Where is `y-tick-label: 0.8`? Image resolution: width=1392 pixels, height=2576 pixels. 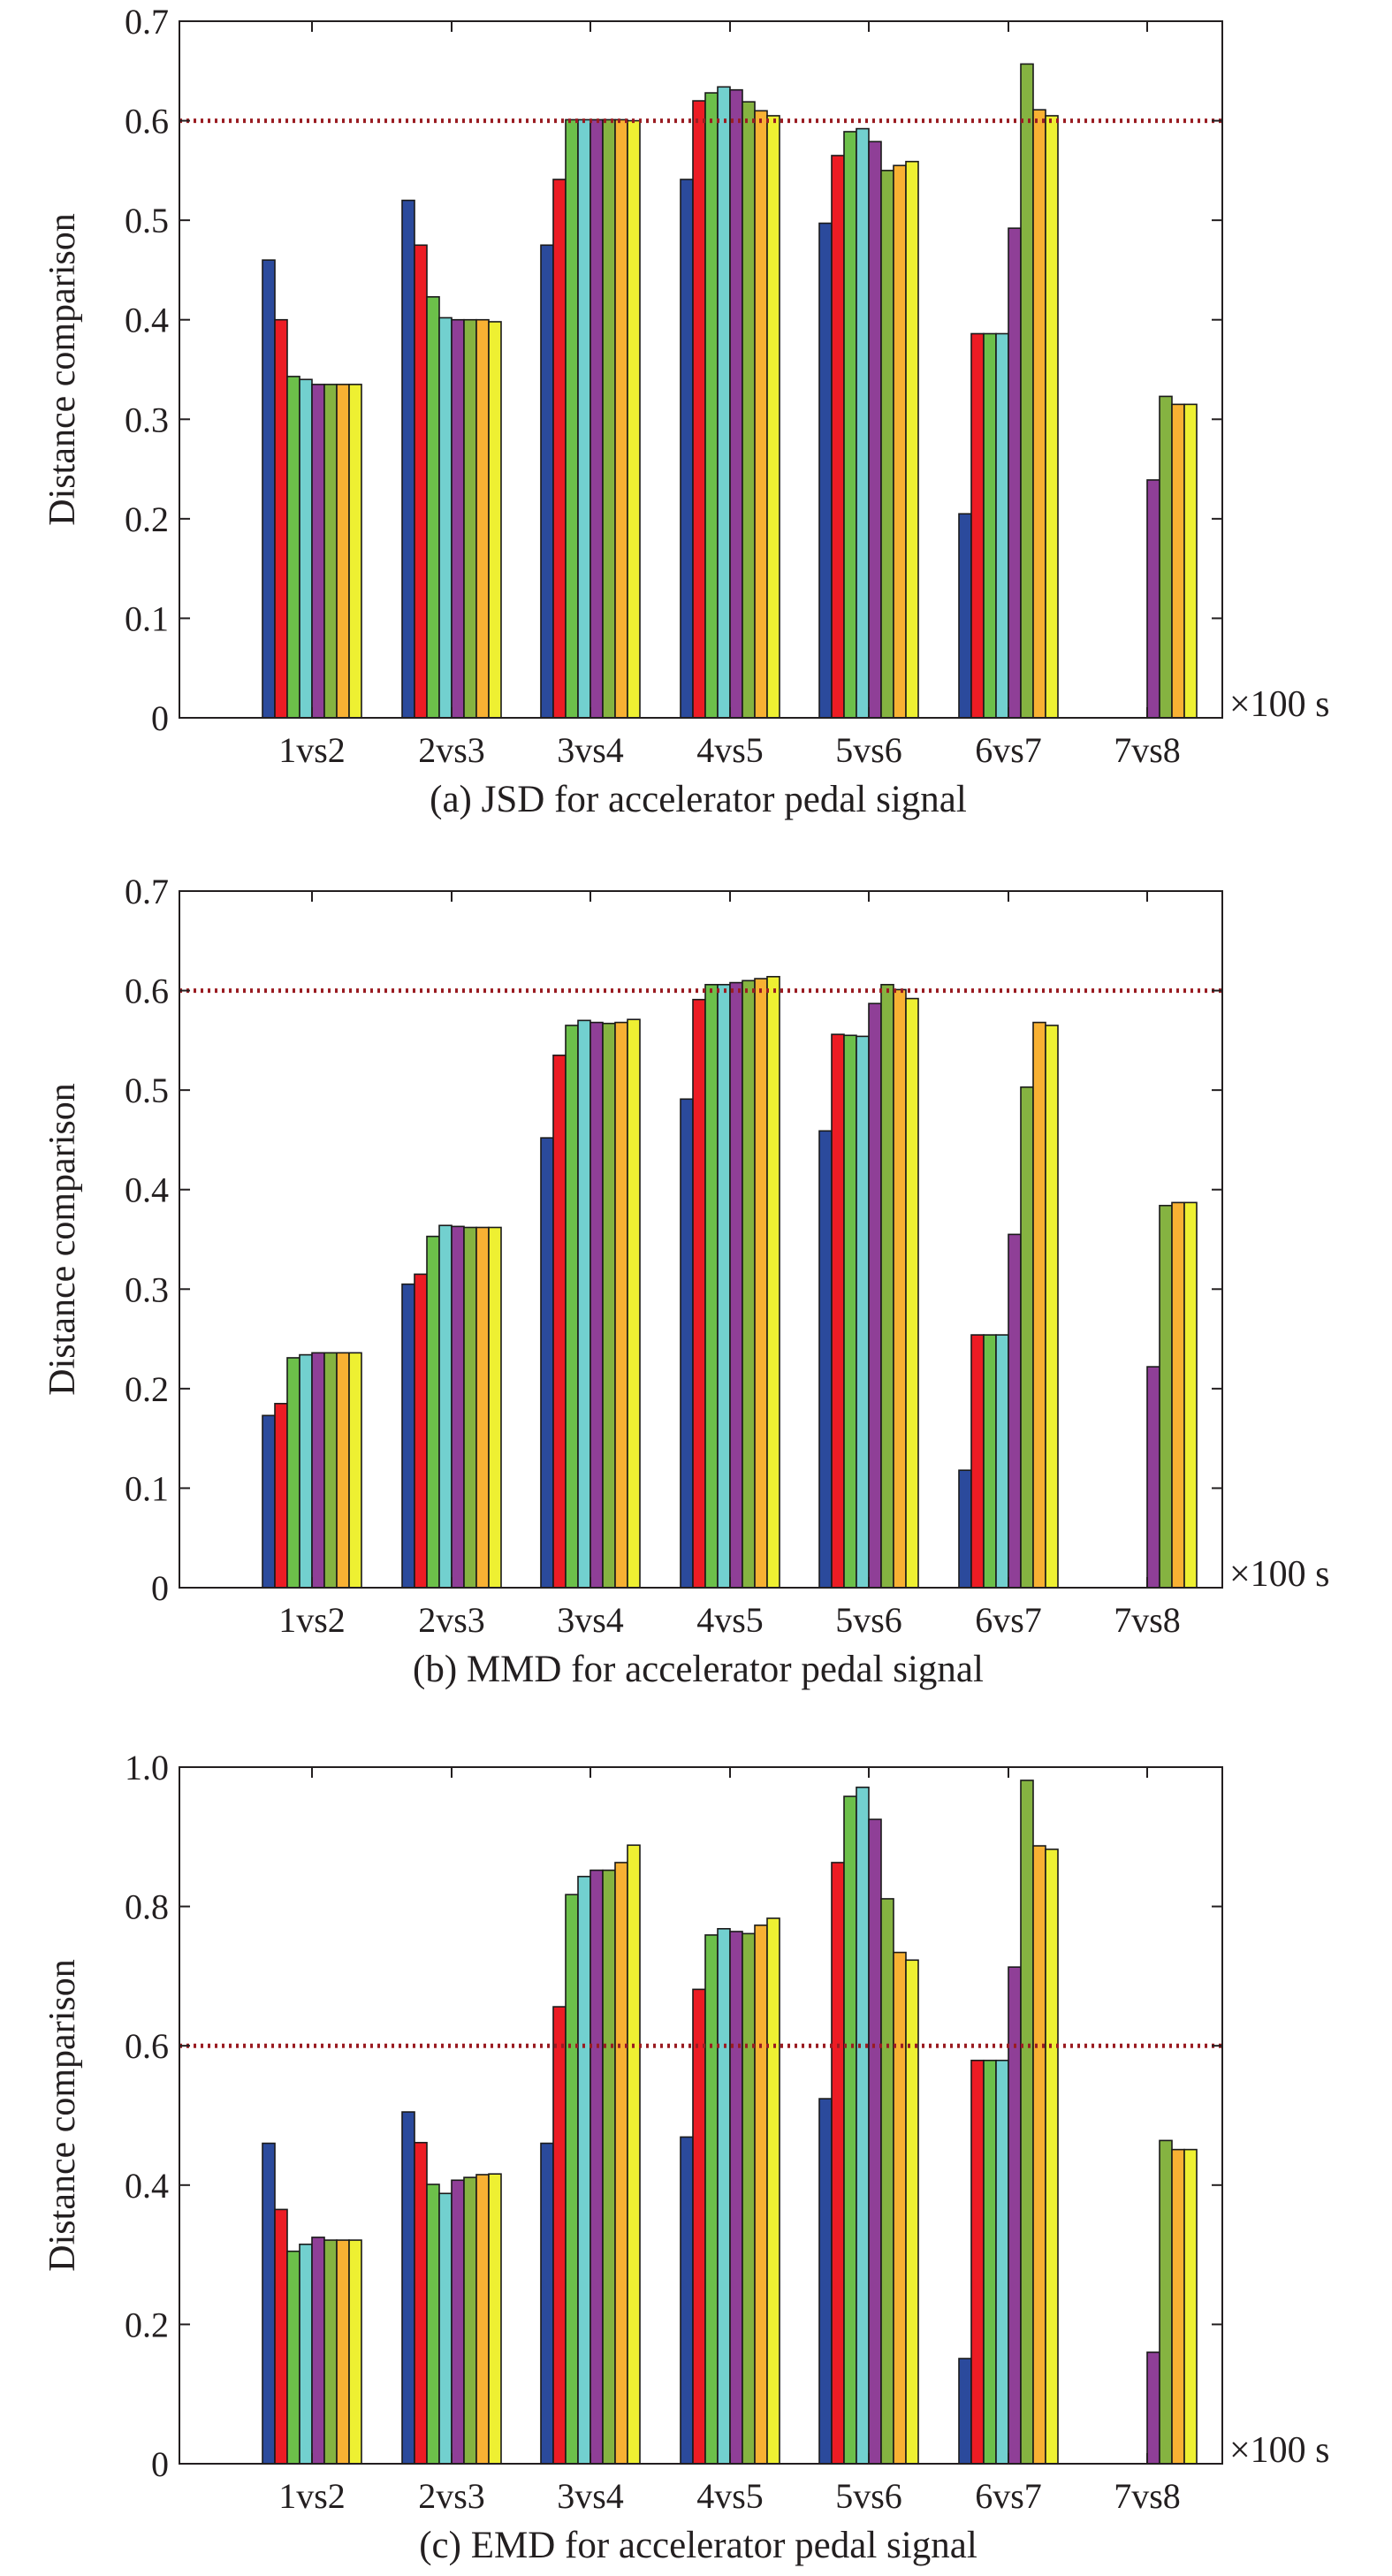
y-tick-label: 0.8 is located at coordinates (147, 1907).